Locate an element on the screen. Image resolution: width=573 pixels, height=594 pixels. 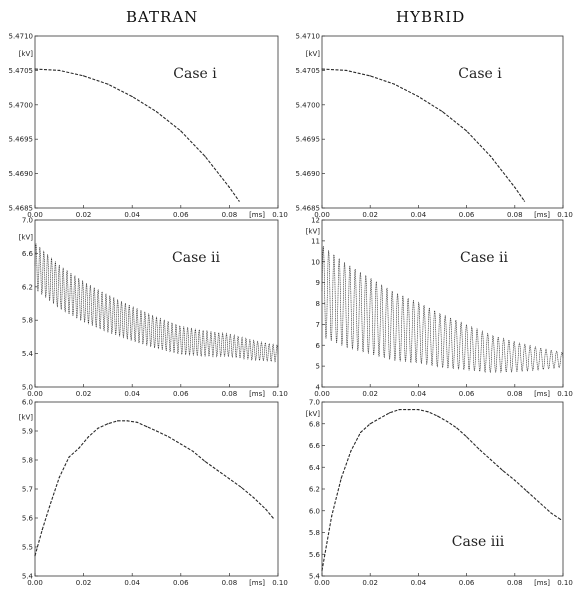
y-tick-label: 5.5 is located at coordinates (27, 548).